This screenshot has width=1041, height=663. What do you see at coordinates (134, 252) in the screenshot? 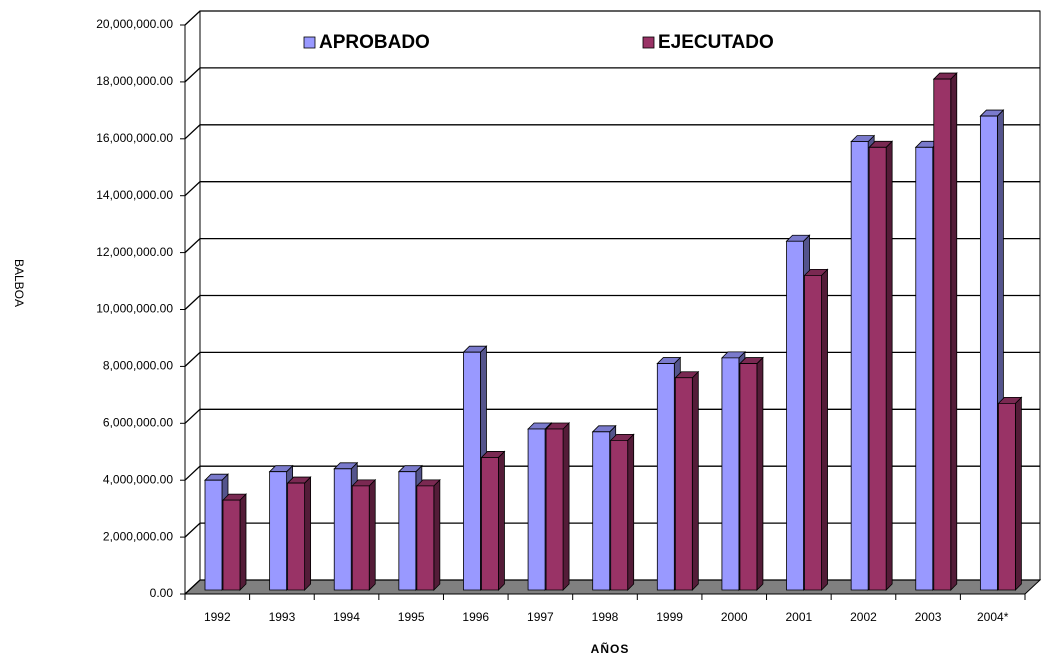
I see `y-tick-label: 12,000,000.00` at bounding box center [134, 252].